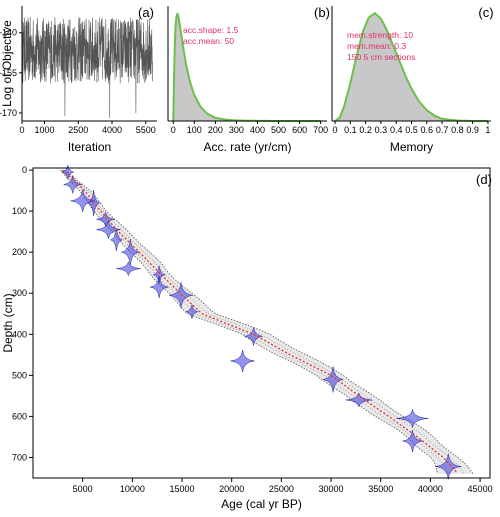 The image size is (500, 517). What do you see at coordinates (381, 130) in the screenshot?
I see `x-tick-label: 0.3` at bounding box center [381, 130].